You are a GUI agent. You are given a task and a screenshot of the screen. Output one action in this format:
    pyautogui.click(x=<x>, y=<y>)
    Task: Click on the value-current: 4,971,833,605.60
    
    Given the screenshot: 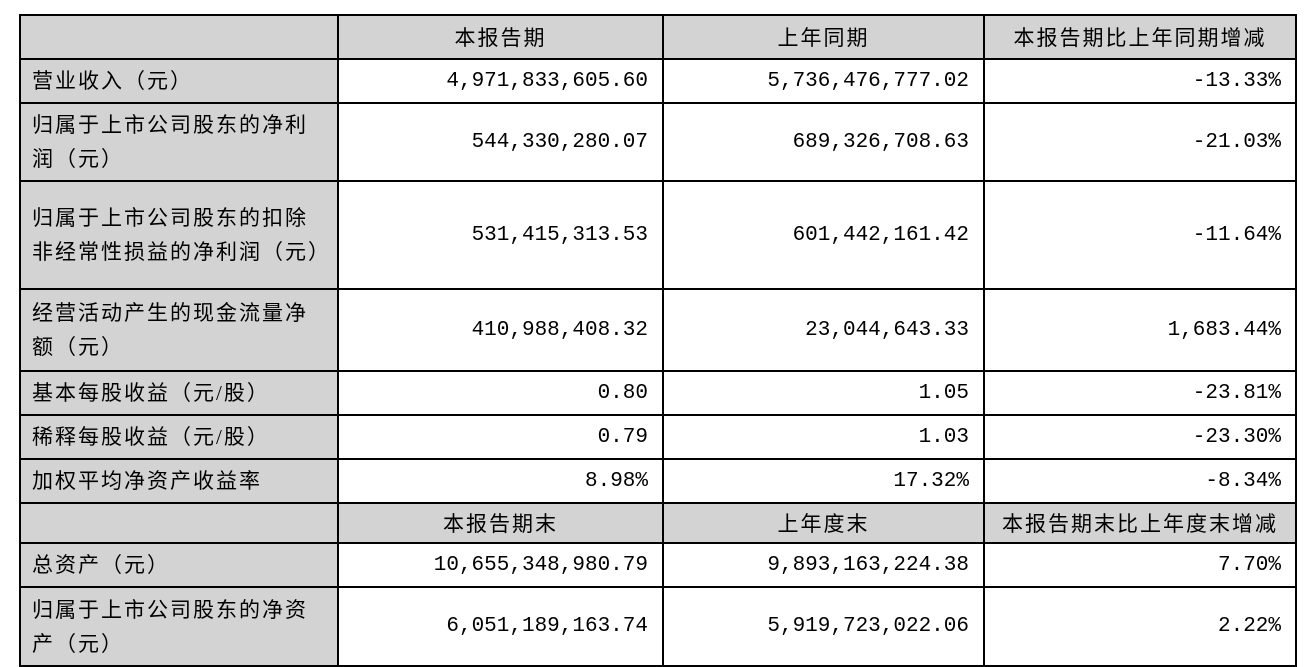 What is the action you would take?
    pyautogui.click(x=500, y=81)
    